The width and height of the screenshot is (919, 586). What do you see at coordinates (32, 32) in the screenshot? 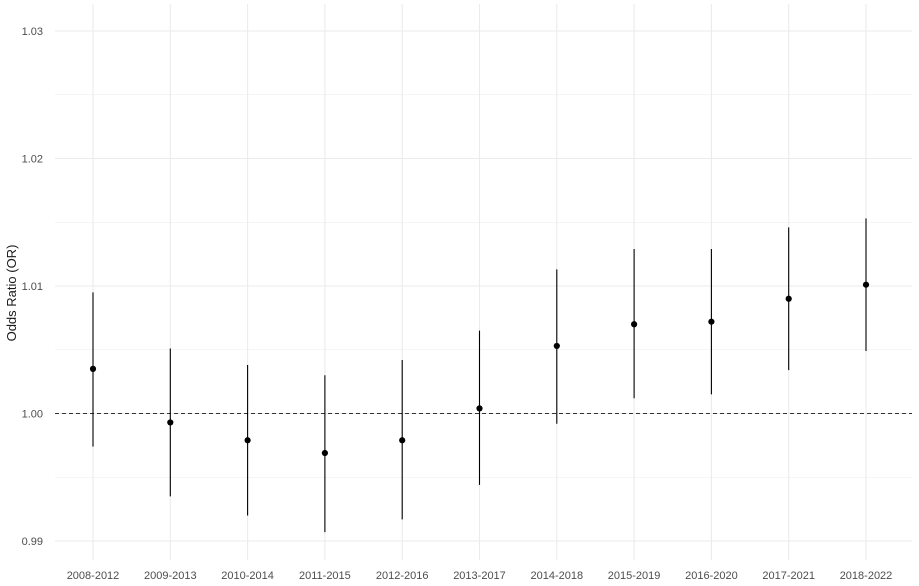
I see `y-tick-label: 1.03` at bounding box center [32, 32].